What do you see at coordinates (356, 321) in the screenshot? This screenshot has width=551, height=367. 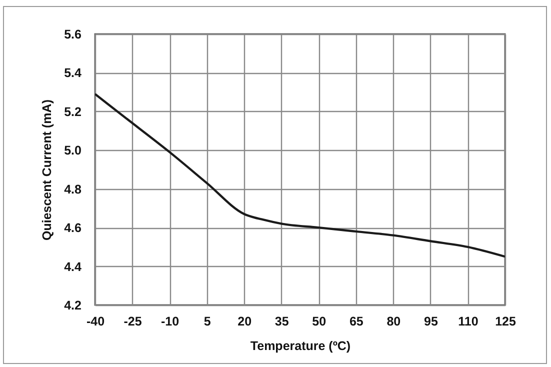 I see `x-tick-label: 65` at bounding box center [356, 321].